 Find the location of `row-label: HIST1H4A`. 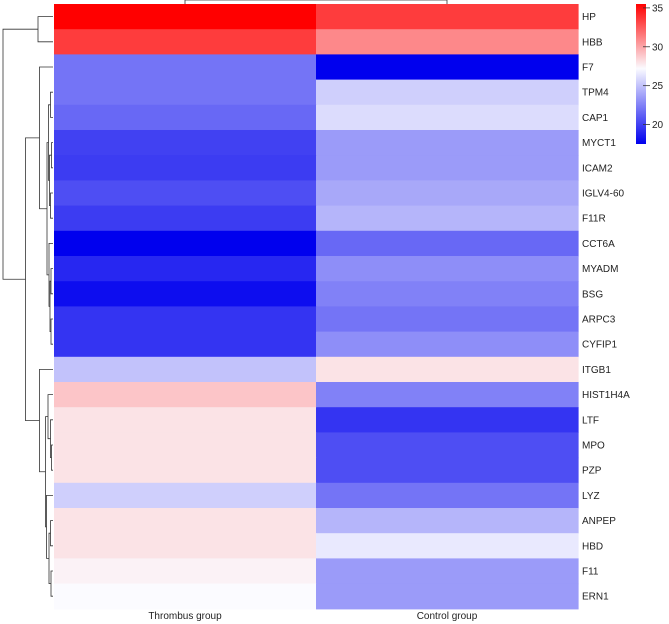

row-label: HIST1H4A is located at coordinates (606, 395).